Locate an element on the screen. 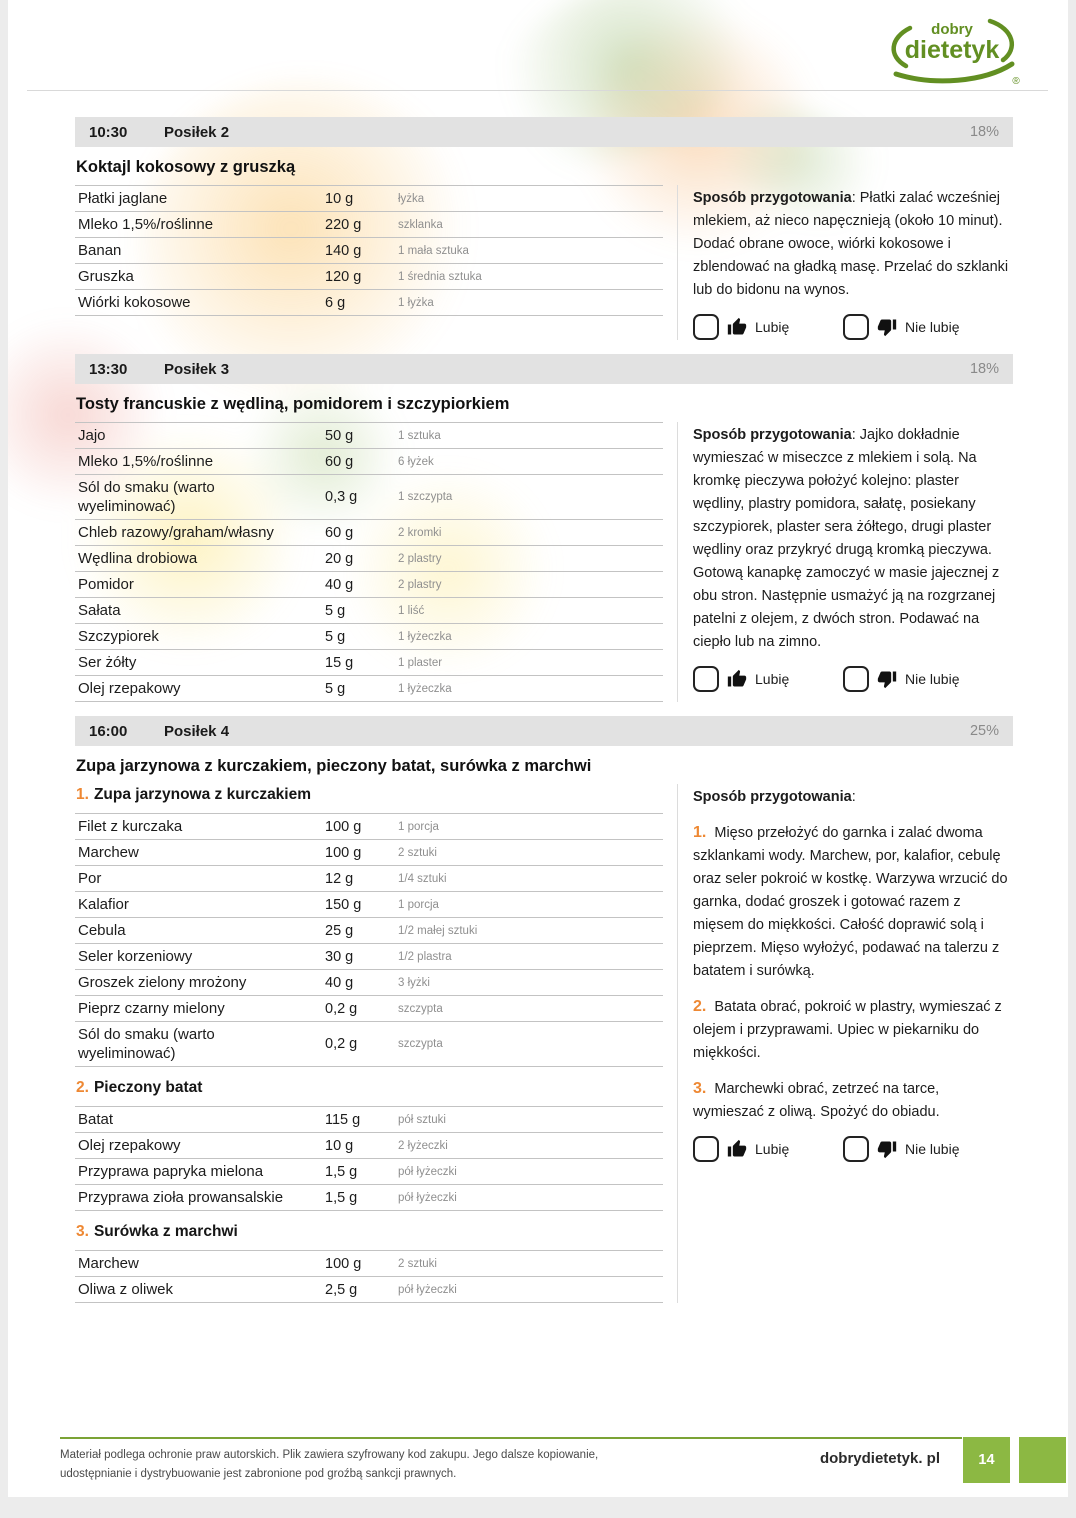  ingredient-row: Batat 115 g pół sztuki is located at coordinates (369, 1120).